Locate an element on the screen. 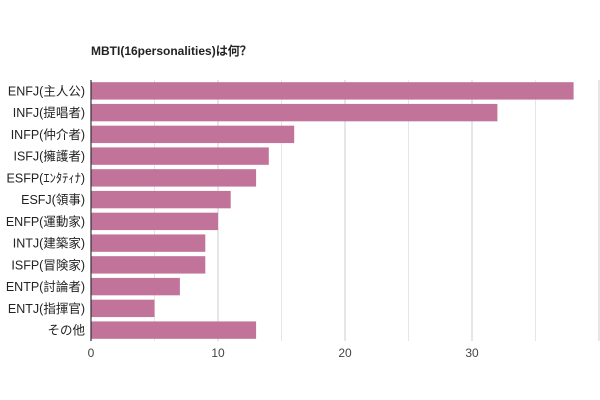 This screenshot has width=600, height=400. category-label: その他 is located at coordinates (66, 331).